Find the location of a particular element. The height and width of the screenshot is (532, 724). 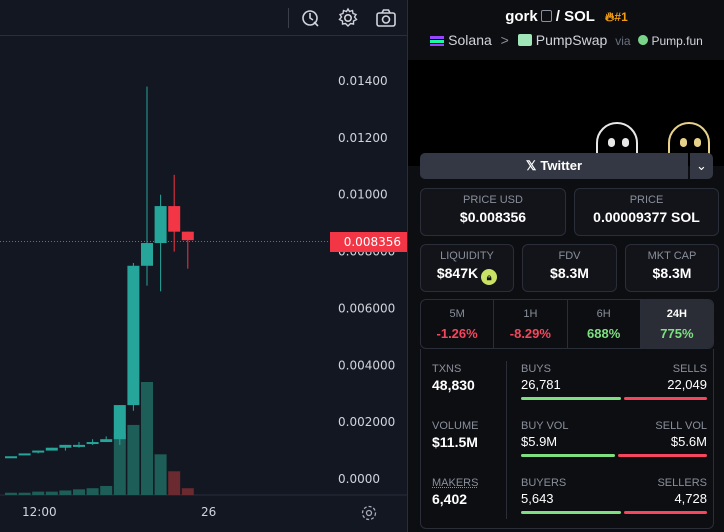

price-usd-label: PRICE USD is located at coordinates (493, 200).